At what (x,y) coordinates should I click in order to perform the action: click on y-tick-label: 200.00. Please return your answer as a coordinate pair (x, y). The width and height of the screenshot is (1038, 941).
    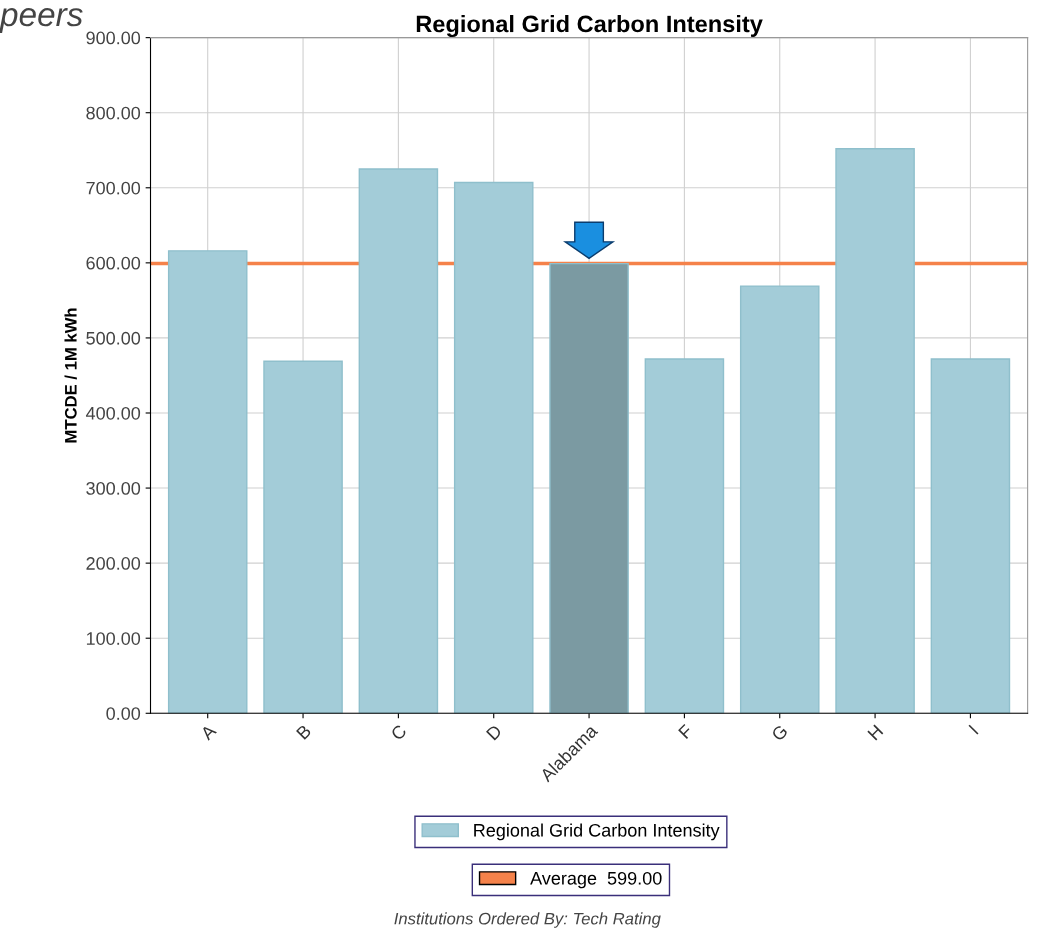
    Looking at the image, I should click on (113, 563).